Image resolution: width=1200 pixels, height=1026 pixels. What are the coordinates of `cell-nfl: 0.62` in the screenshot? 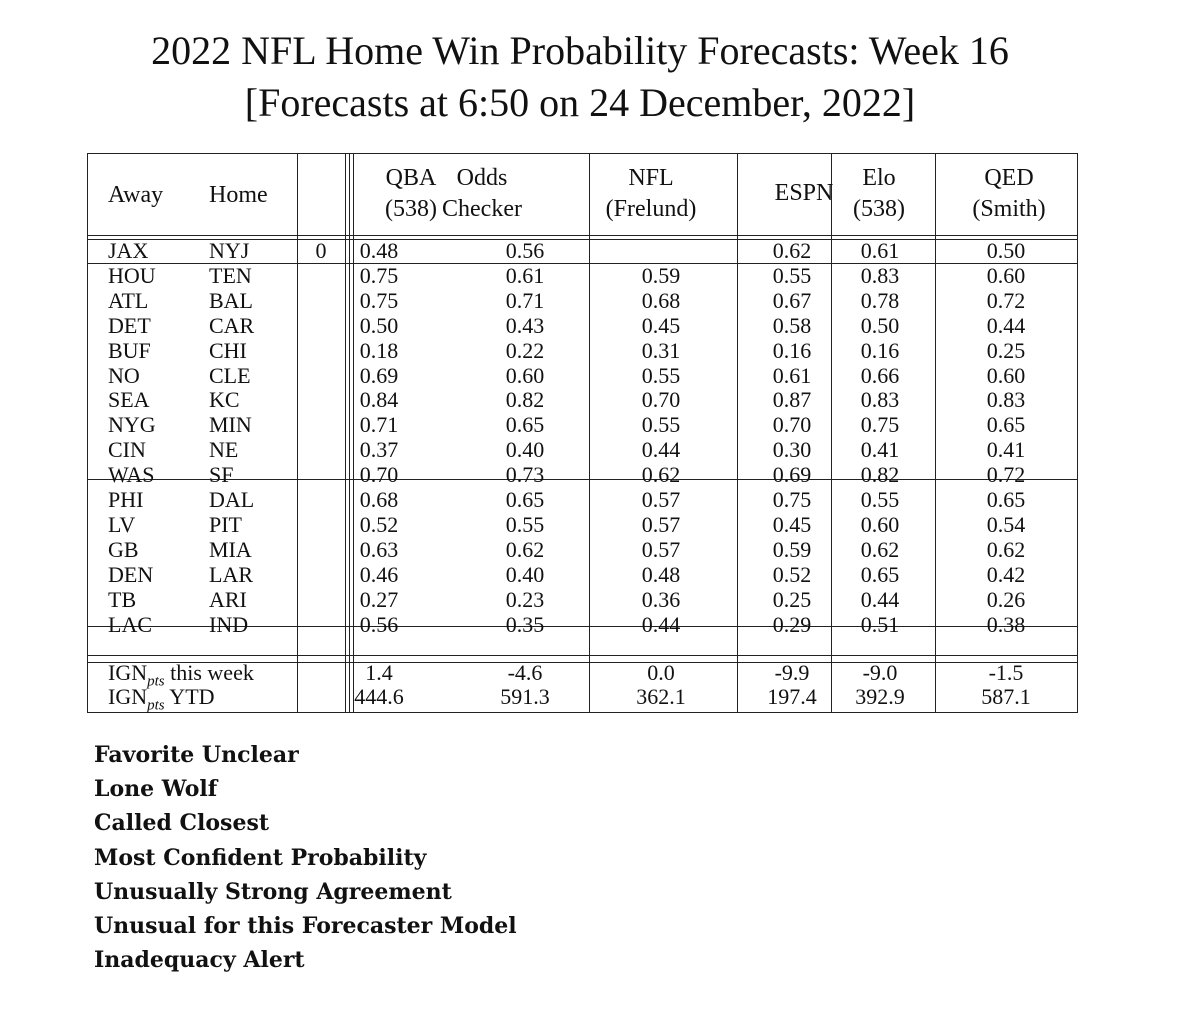 It's located at (661, 475).